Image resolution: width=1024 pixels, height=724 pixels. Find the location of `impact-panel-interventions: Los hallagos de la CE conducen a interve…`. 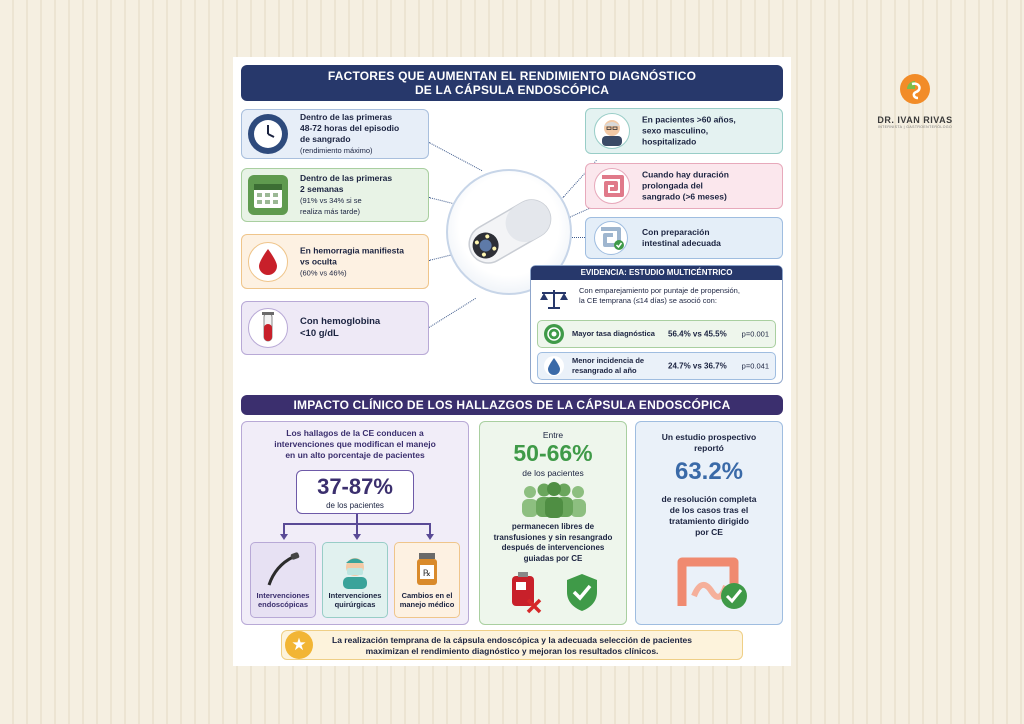

impact-panel-interventions: Los hallagos de la CE conducen a interve… is located at coordinates (355, 523).